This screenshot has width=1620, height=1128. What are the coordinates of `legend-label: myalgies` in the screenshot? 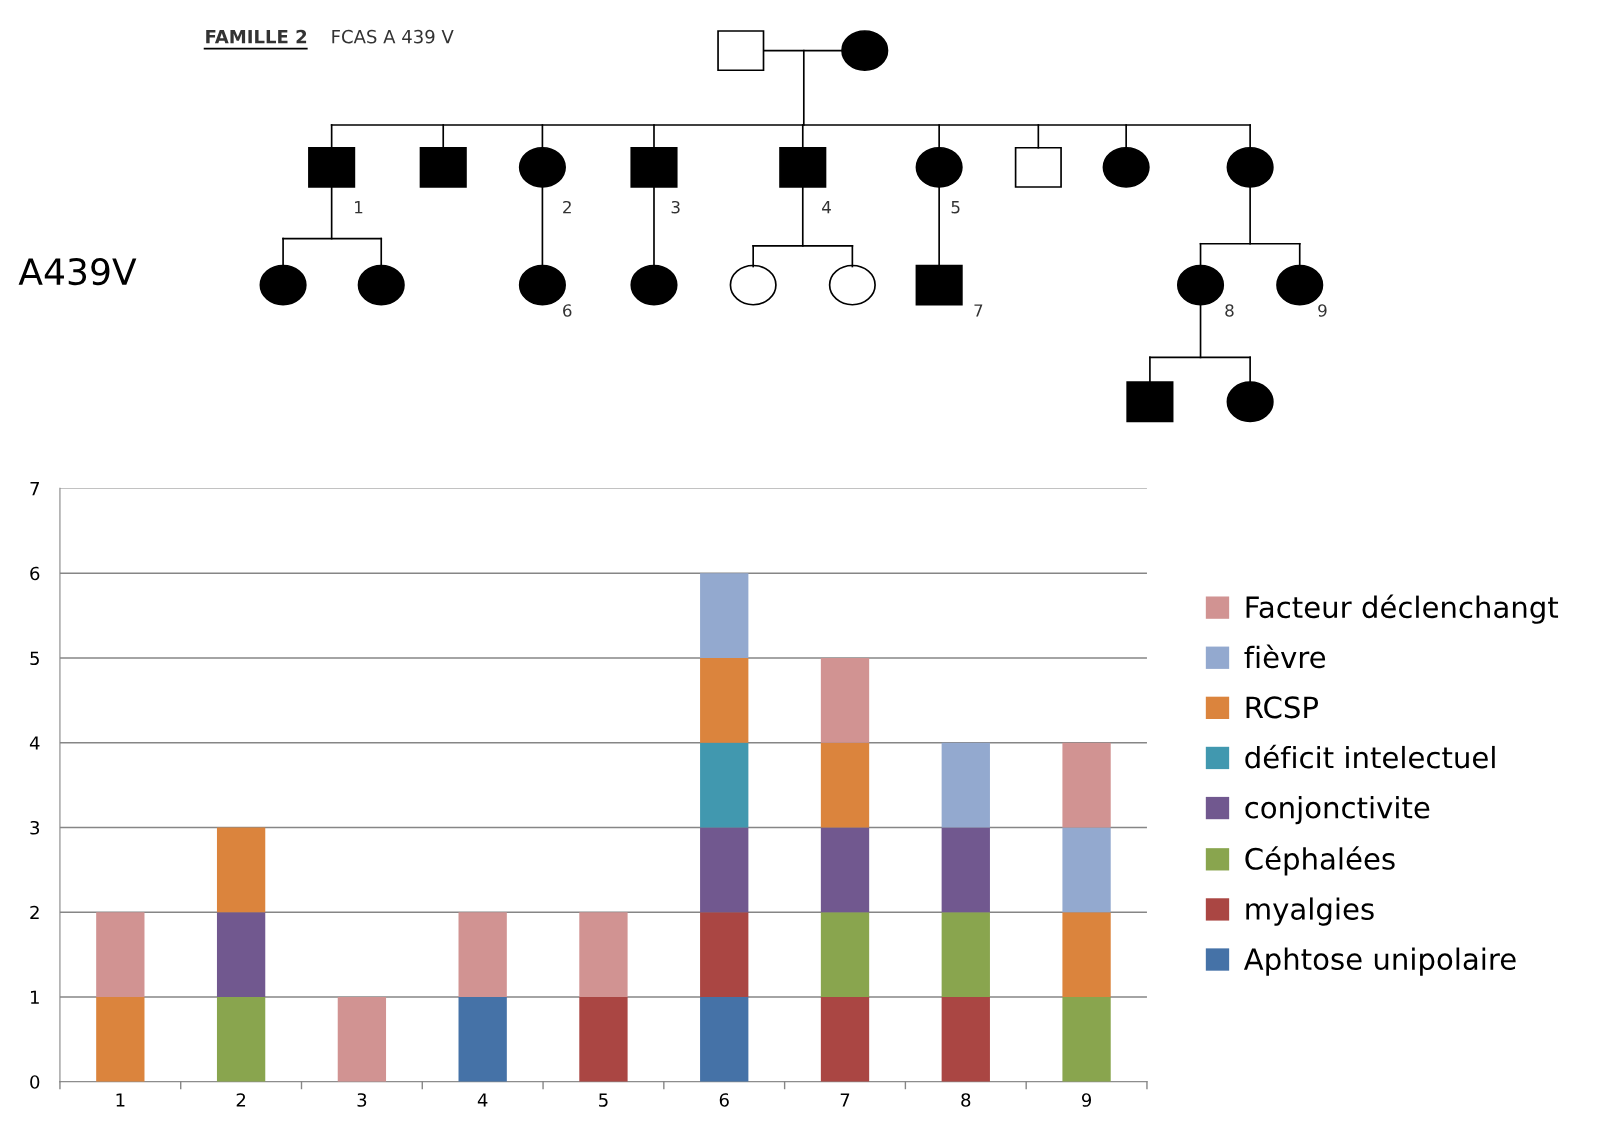 It's located at (1310, 911).